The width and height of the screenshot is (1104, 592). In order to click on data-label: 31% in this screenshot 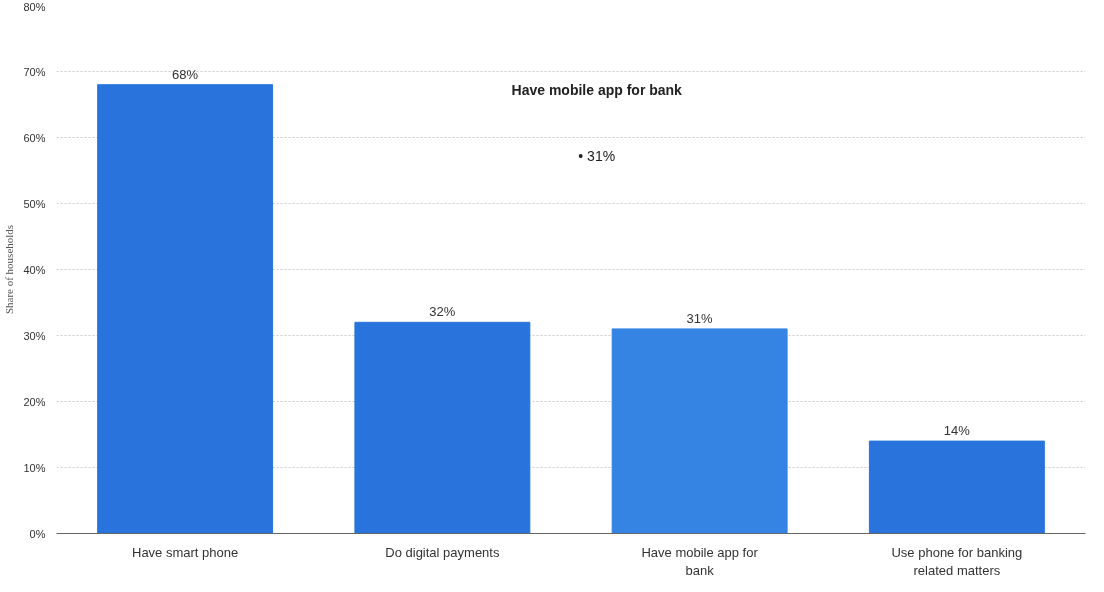, I will do `click(700, 318)`.